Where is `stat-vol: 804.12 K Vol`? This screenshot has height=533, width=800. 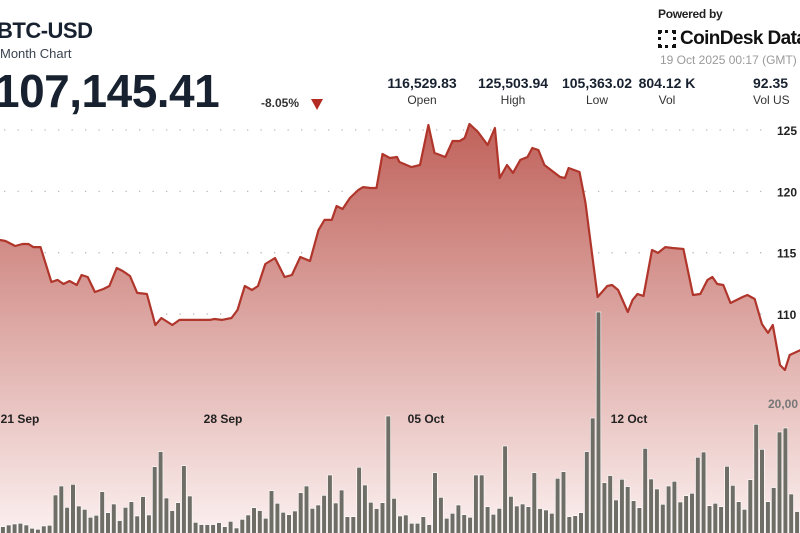
stat-vol: 804.12 K Vol is located at coordinates (667, 91).